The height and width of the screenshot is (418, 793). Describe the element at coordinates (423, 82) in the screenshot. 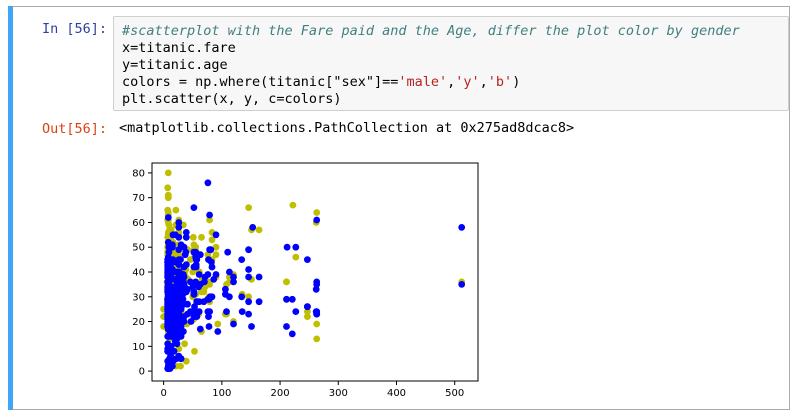

I see `string-token: 'male'` at that location.